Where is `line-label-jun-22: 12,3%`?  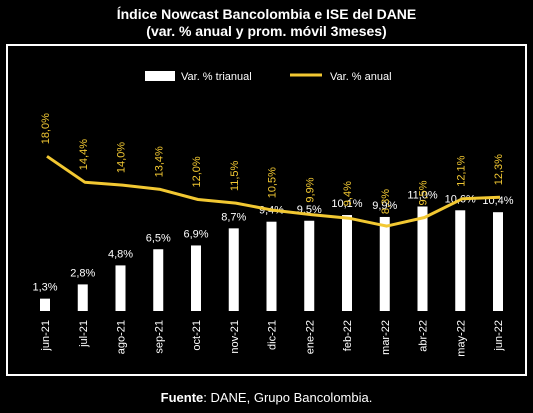
line-label-jun-22: 12,3% is located at coordinates (499, 169).